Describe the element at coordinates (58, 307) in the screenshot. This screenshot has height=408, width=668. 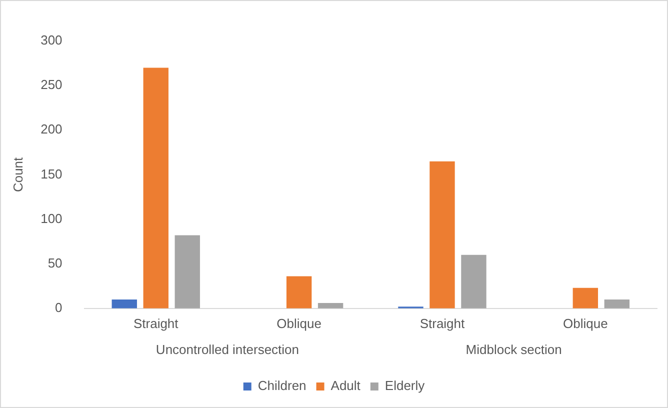
I see `y-tick-label: 0` at that location.